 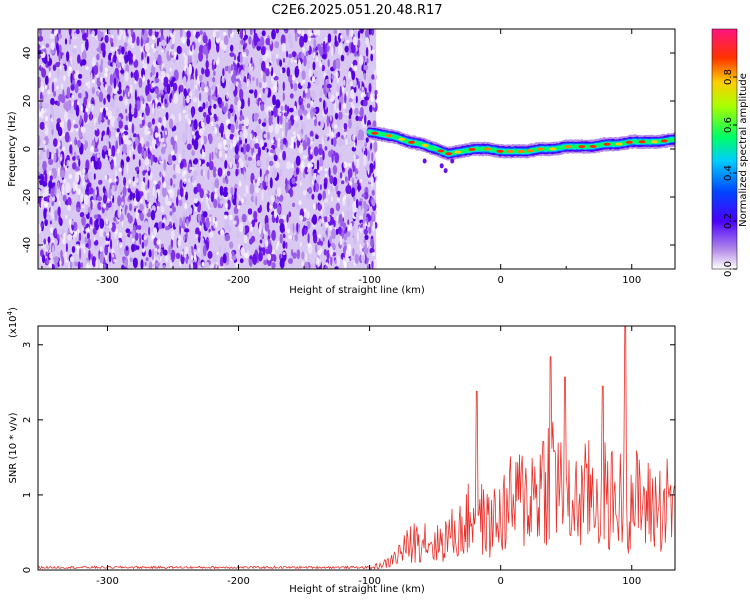 What do you see at coordinates (728, 77) in the screenshot?
I see `colorbar-tick-label: 0.8` at bounding box center [728, 77].